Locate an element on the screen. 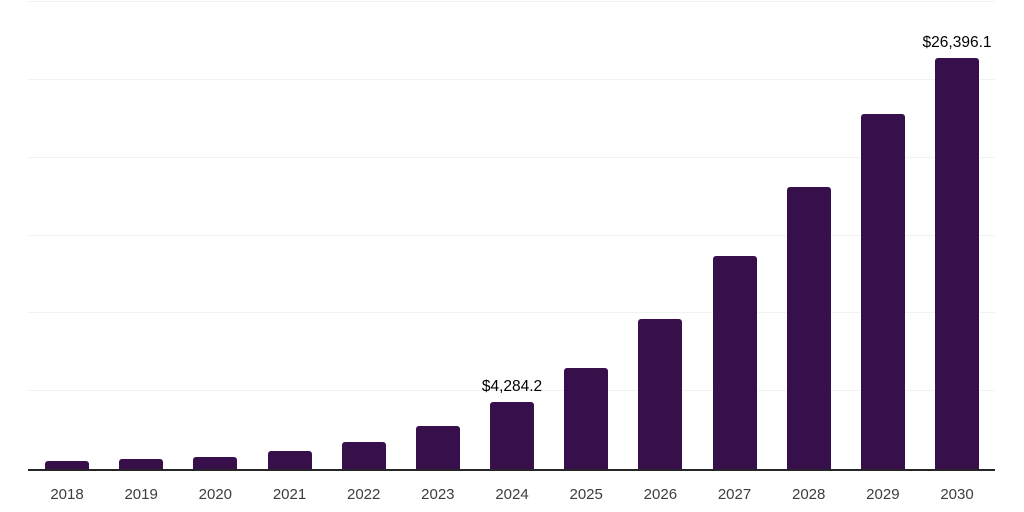  bar-2029 is located at coordinates (882, 291).